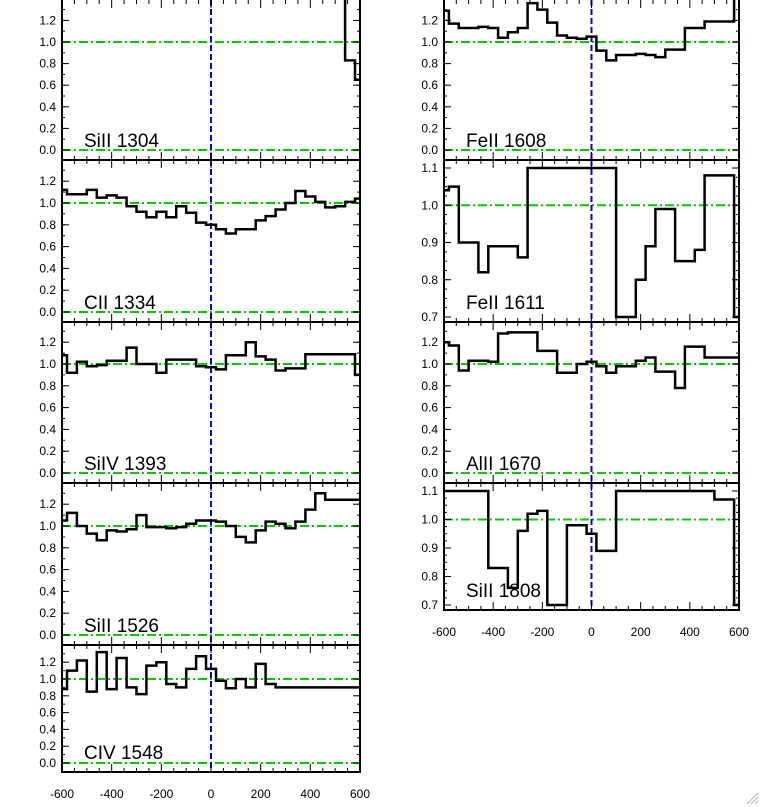  Describe the element at coordinates (200, 564) in the screenshot. I see `panel-siii-1526: 0.0 0.2 0.4 0.6 0.8 1.0 1.2 SiII 1526` at that location.